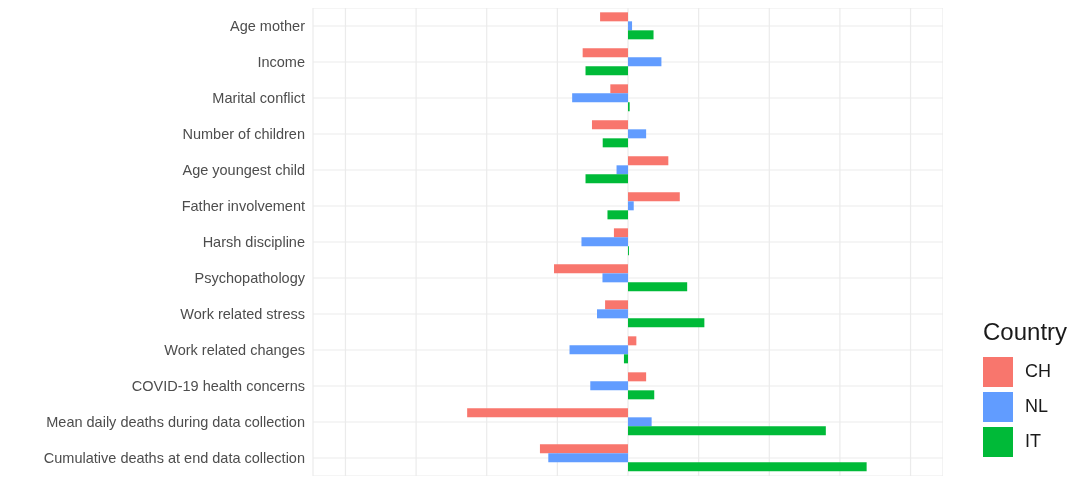 The height and width of the screenshot is (479, 1084). Describe the element at coordinates (1033, 441) in the screenshot. I see `legend-label: IT` at that location.